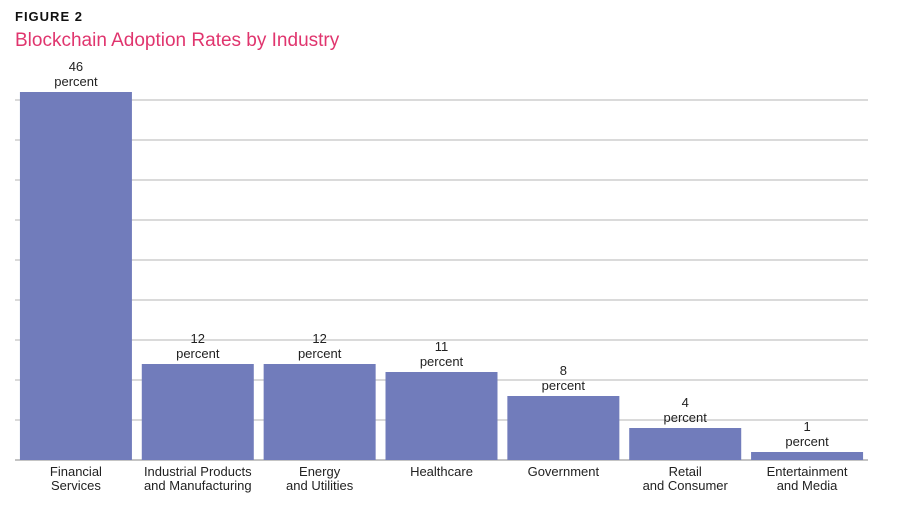  I want to click on category-label: Government, so click(564, 471).